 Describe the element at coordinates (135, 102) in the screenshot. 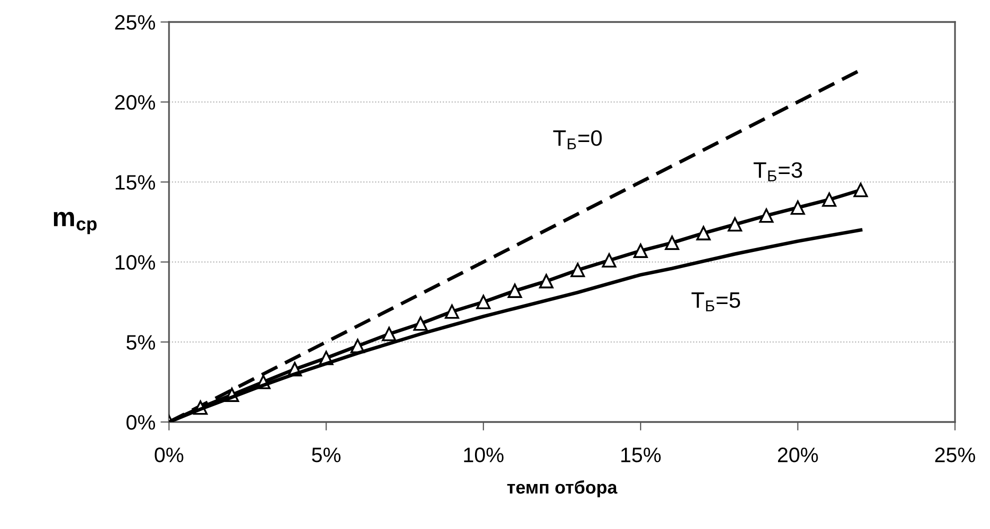

I see `y-tick-label: 20%` at that location.